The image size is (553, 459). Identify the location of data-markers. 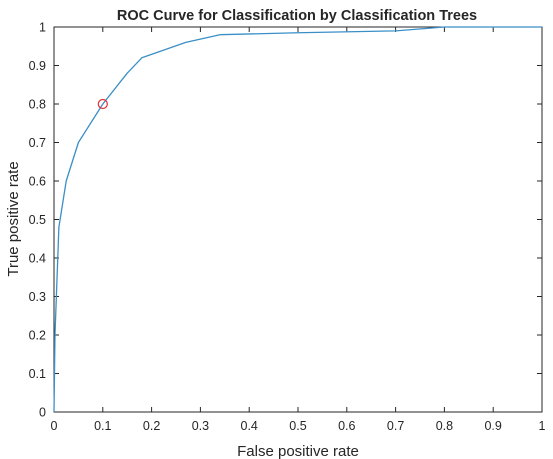
(102, 104).